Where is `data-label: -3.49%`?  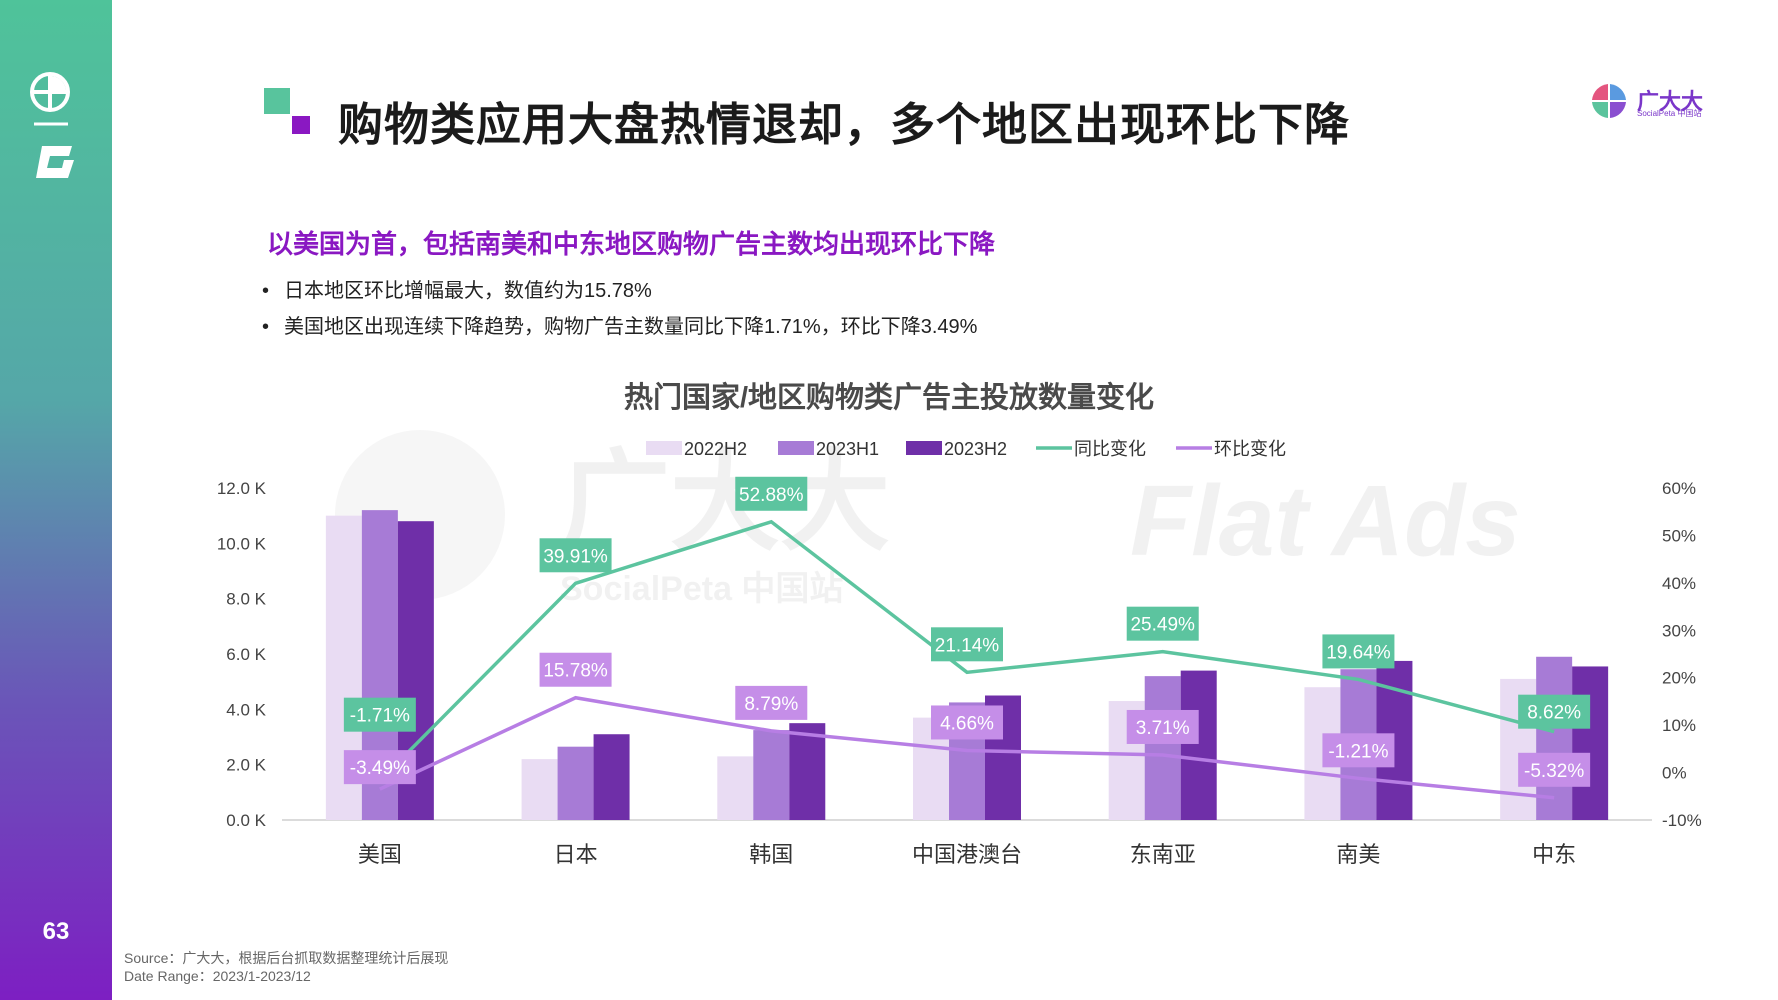 data-label: -3.49% is located at coordinates (380, 768).